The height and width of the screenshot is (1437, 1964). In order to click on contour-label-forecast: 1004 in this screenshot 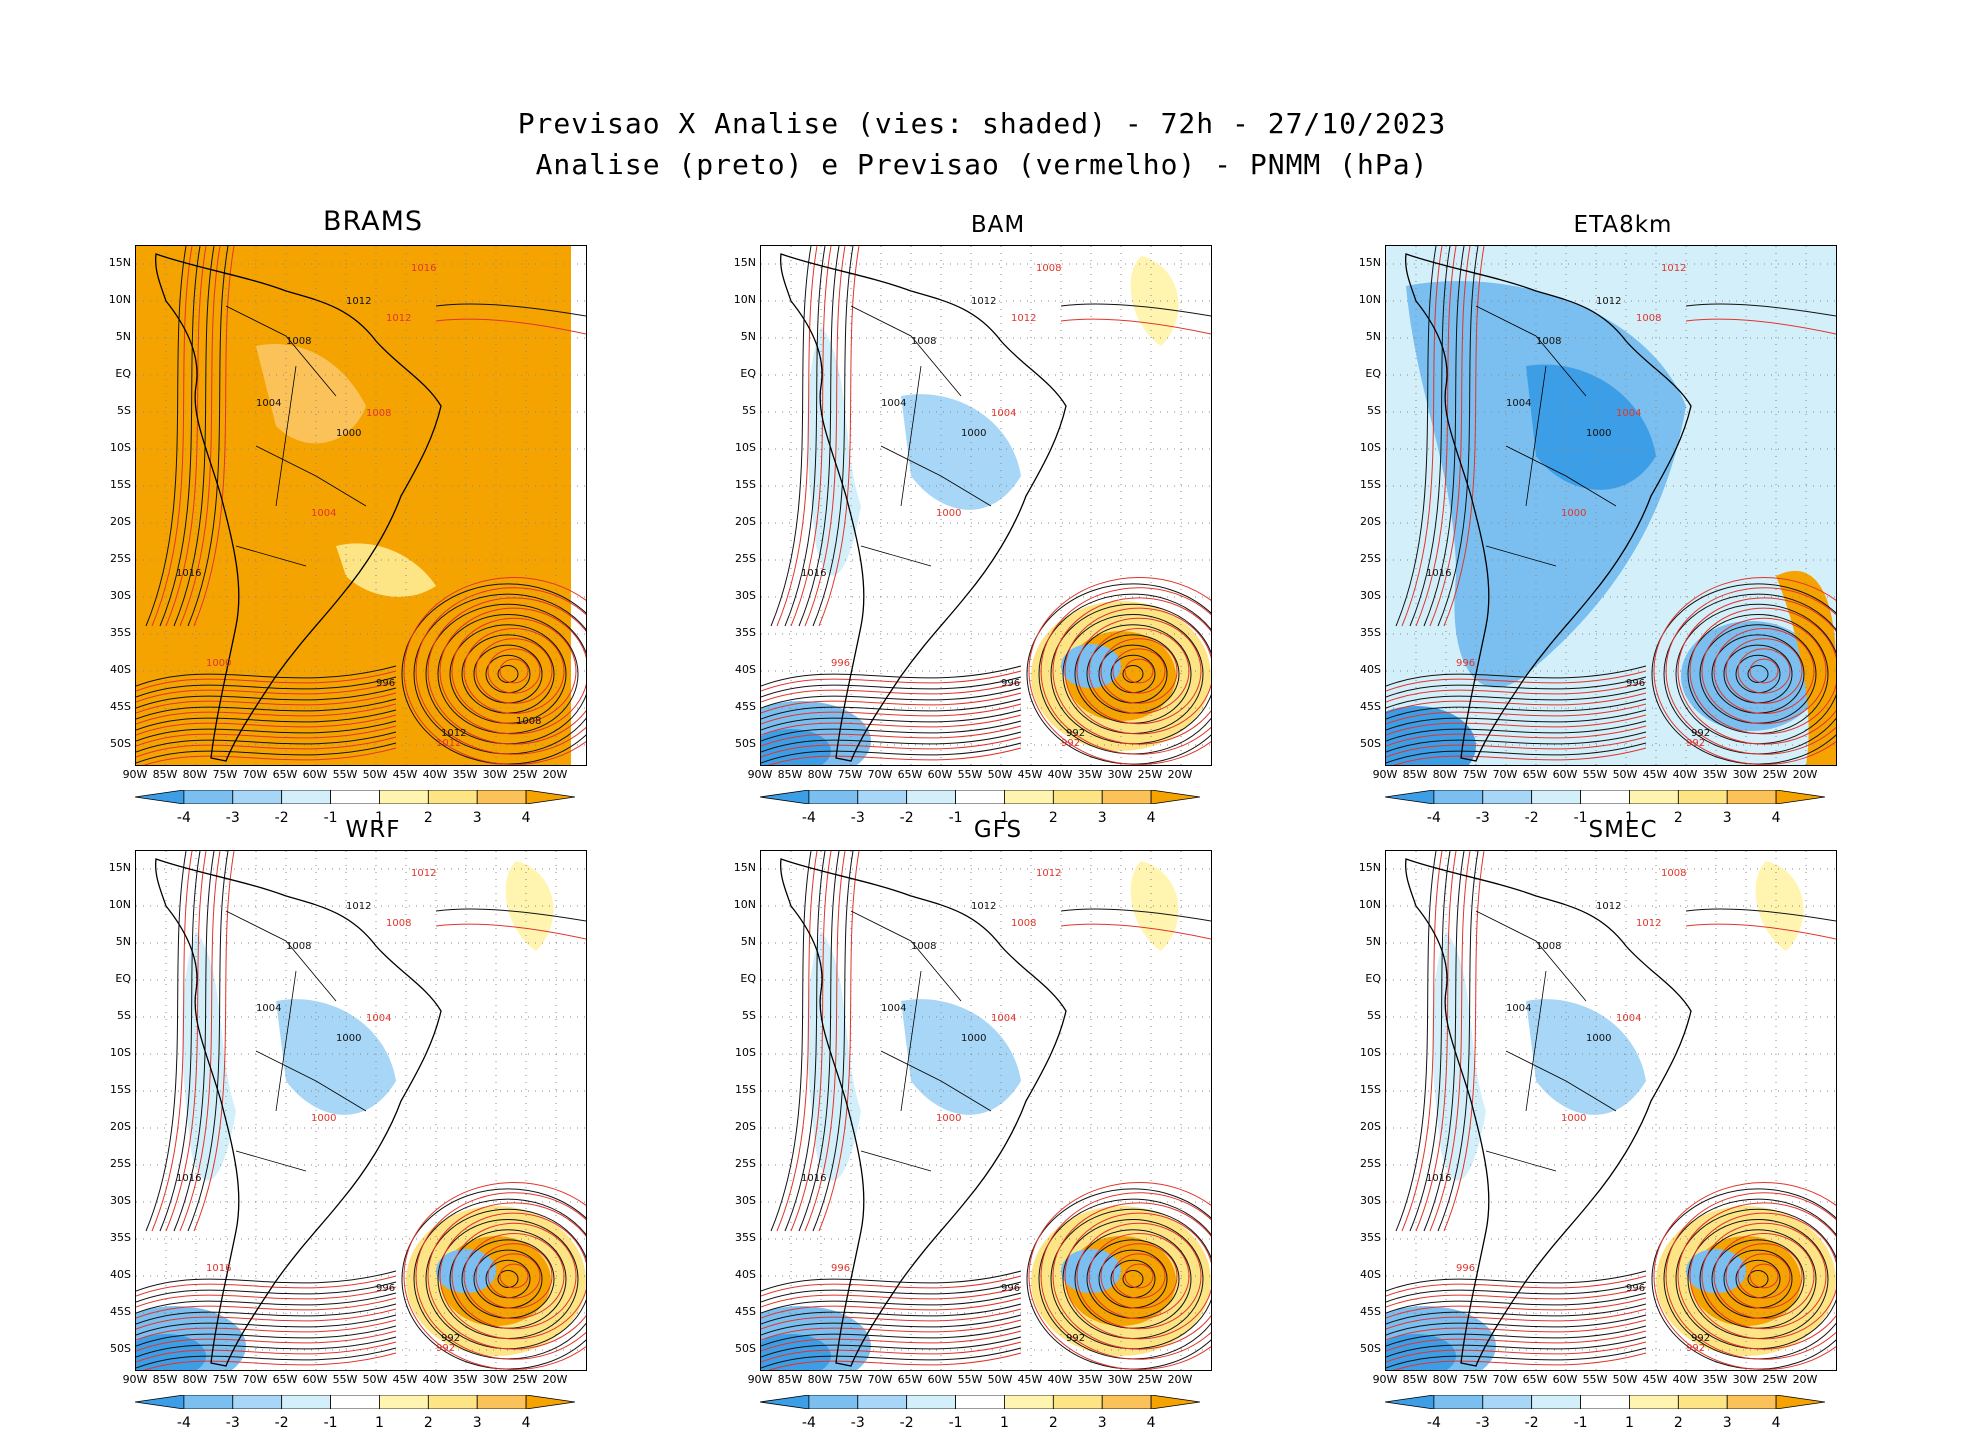, I will do `click(1628, 413)`.